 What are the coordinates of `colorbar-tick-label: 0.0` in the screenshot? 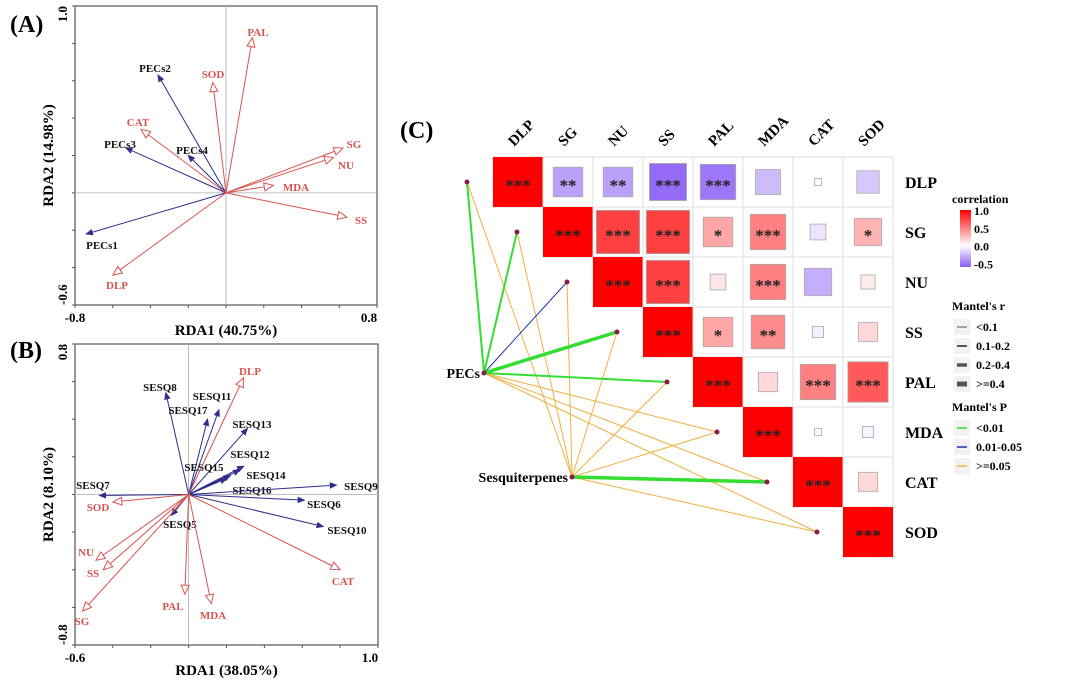 It's located at (981, 247).